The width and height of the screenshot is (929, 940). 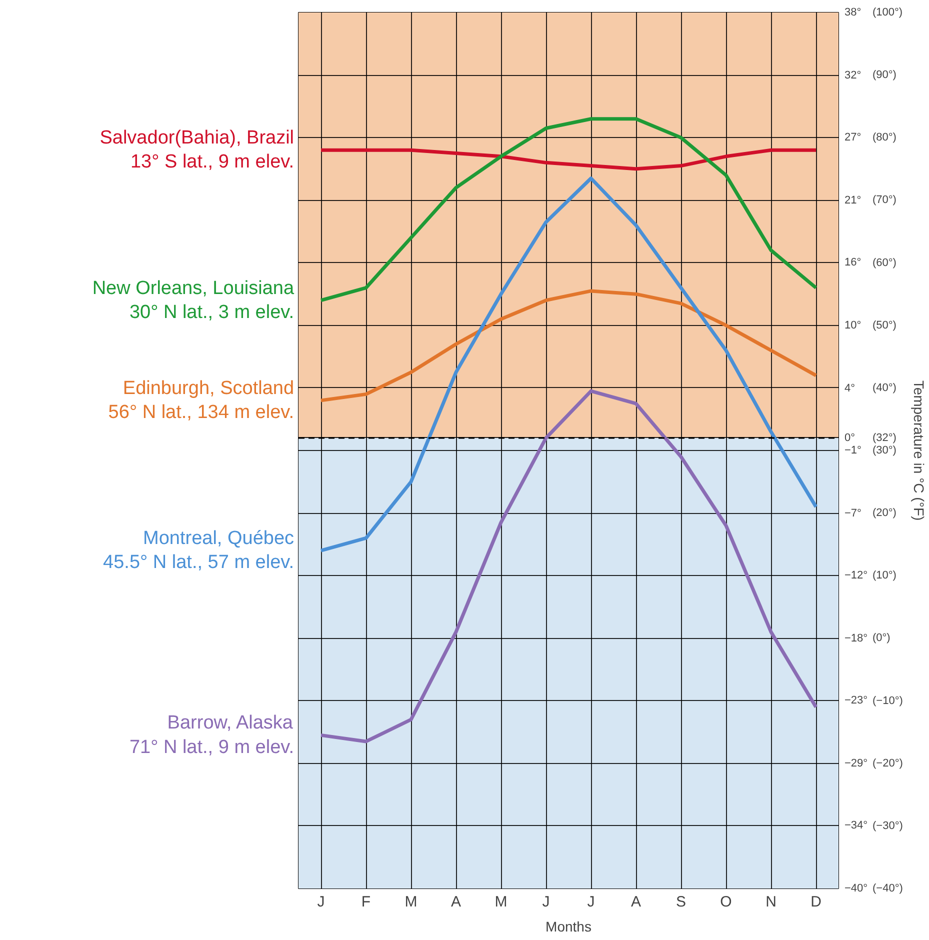 What do you see at coordinates (816, 902) in the screenshot?
I see `x-tick-label: D` at bounding box center [816, 902].